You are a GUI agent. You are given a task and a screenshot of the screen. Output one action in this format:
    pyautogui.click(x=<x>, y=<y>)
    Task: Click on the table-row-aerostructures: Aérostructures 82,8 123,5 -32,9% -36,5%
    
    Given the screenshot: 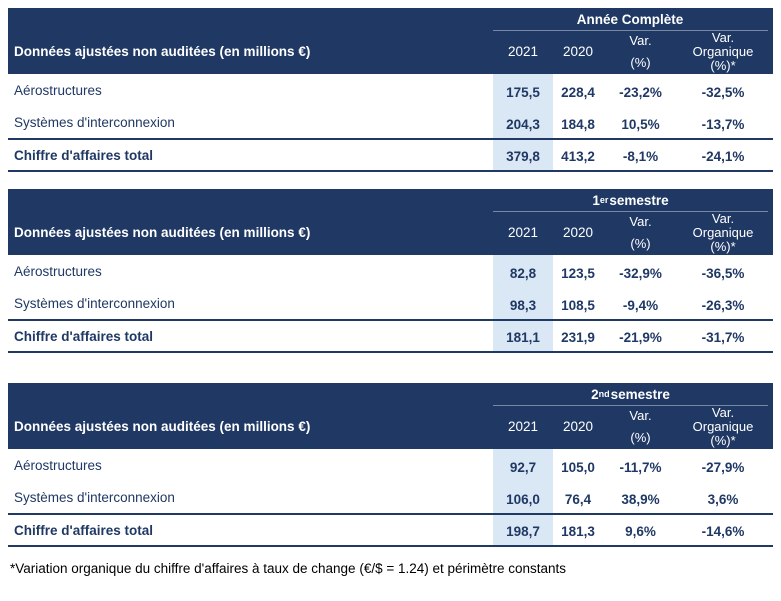 What is the action you would take?
    pyautogui.click(x=390, y=271)
    